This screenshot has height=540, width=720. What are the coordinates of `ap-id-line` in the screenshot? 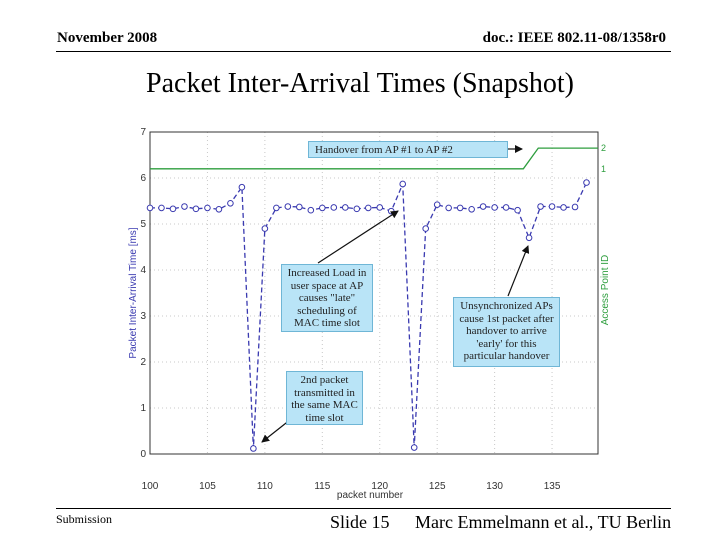 It's located at (374, 158).